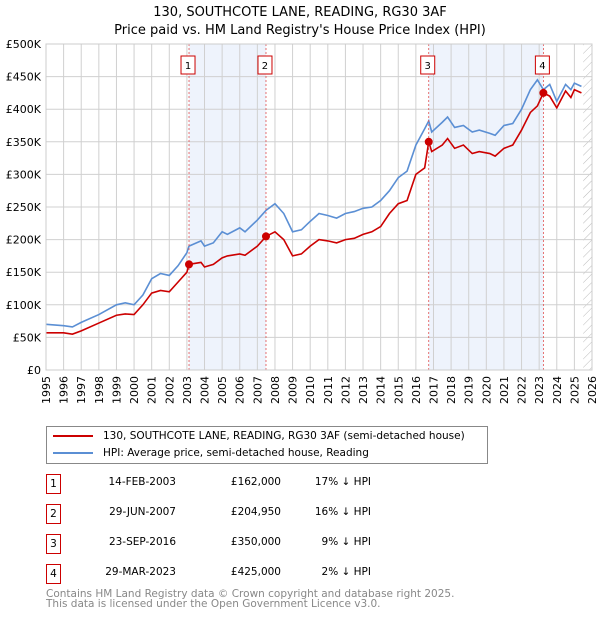  Describe the element at coordinates (142, 542) in the screenshot. I see `sale-date: 23-SEP-2016` at that location.